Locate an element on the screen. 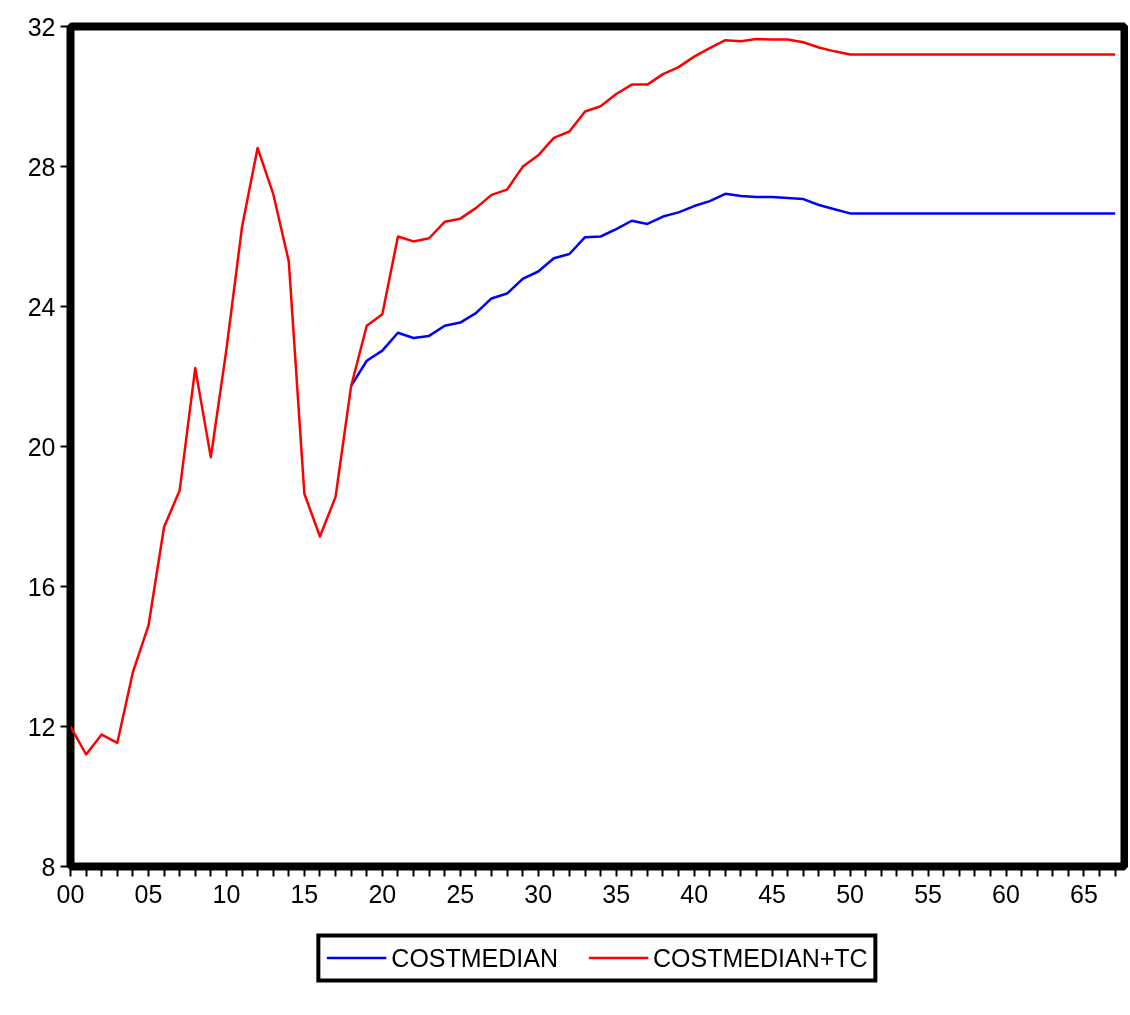 This screenshot has height=1015, width=1130. x-tick-label: 30 is located at coordinates (538, 893).